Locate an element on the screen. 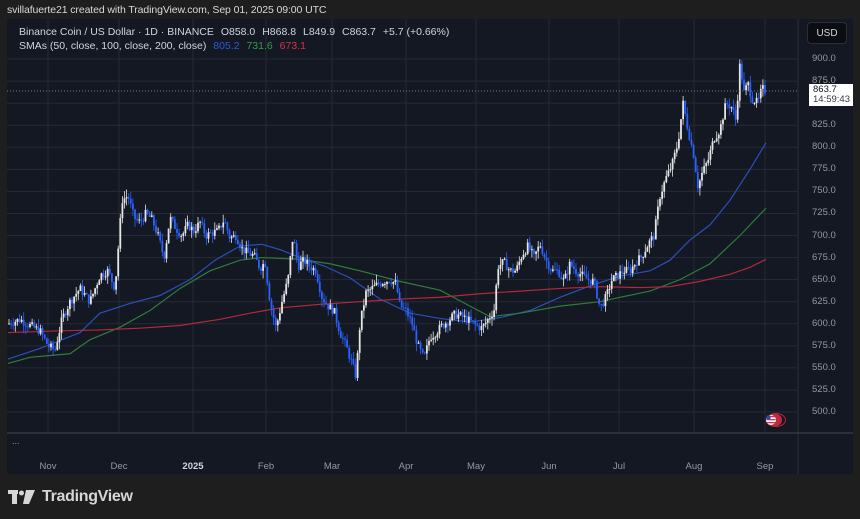 The height and width of the screenshot is (519, 860). sma100-value: 731.6 is located at coordinates (259, 46).